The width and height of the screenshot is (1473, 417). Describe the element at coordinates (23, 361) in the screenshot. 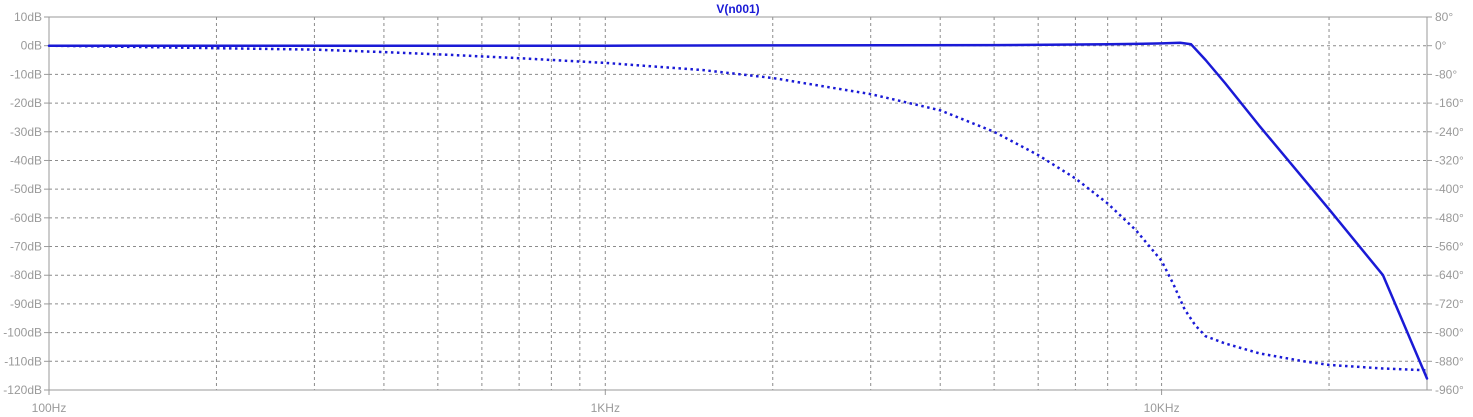

I see `left-tick-label: -110dB` at that location.